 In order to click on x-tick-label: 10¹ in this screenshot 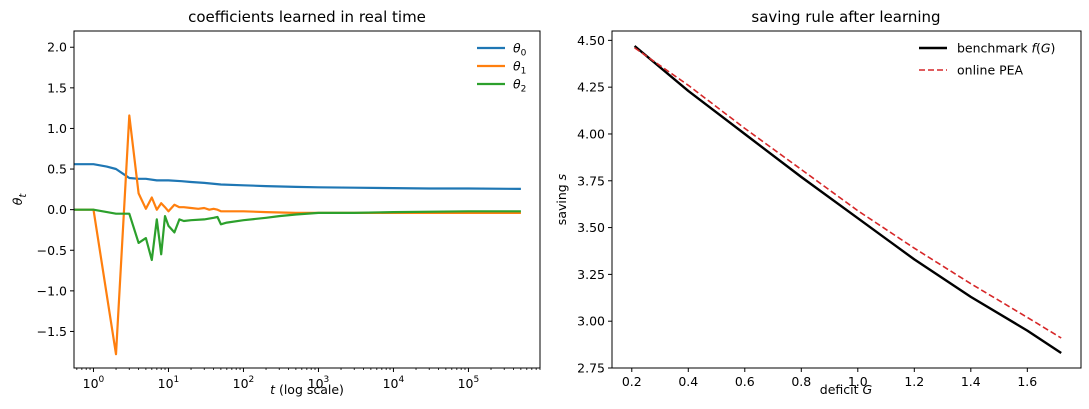, I will do `click(169, 383)`.